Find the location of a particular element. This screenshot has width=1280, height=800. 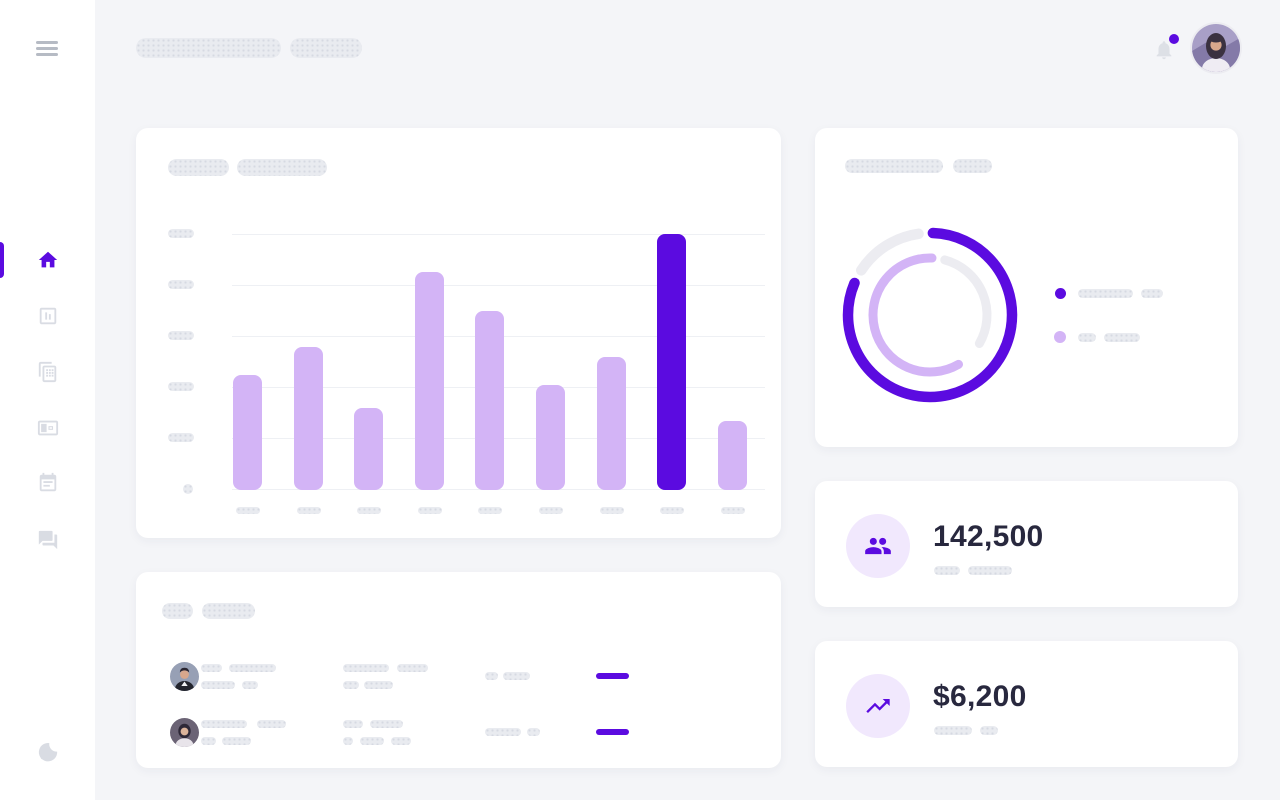

hamburger-icon is located at coordinates (47, 48).